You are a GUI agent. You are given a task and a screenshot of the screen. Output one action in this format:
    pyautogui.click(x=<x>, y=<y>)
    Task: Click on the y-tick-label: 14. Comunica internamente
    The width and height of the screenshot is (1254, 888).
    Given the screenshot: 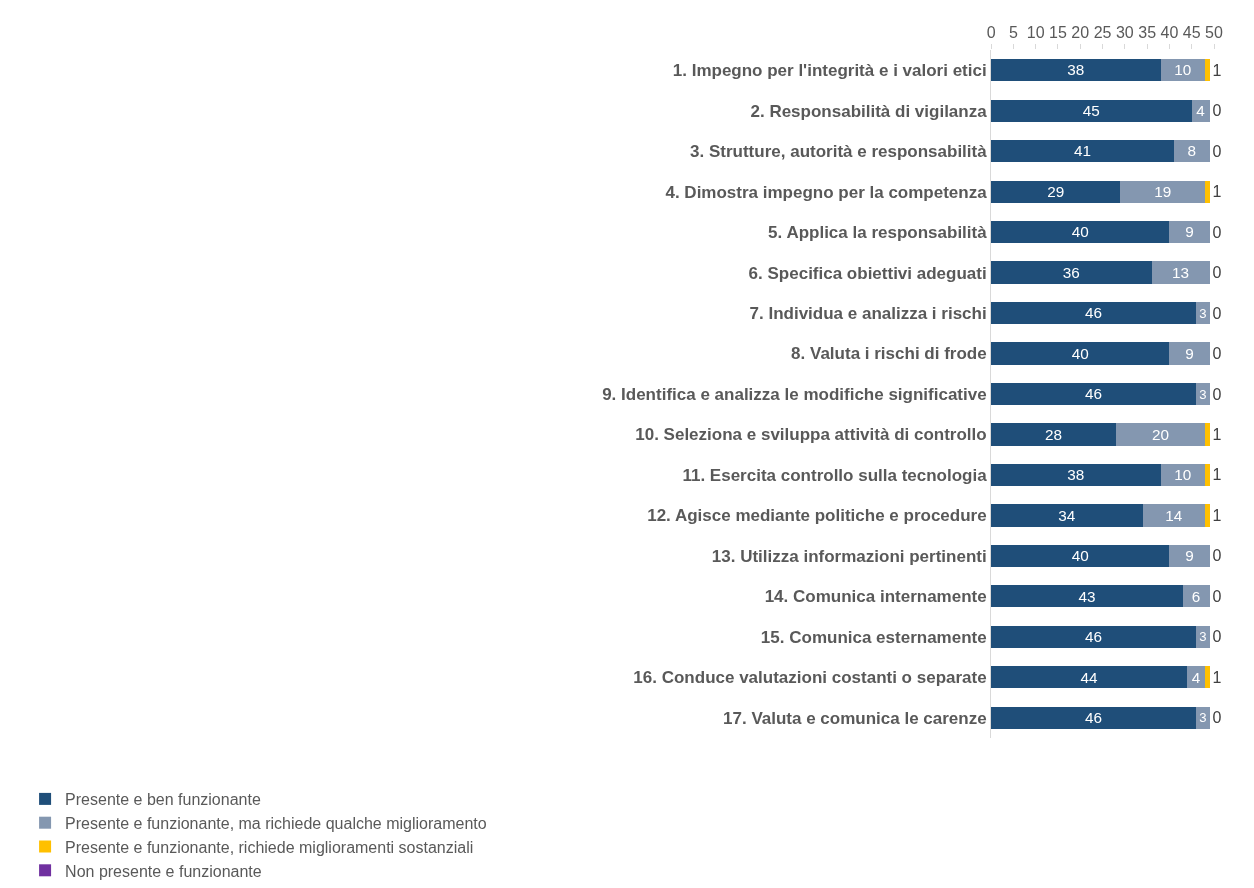 What is the action you would take?
    pyautogui.click(x=875, y=597)
    